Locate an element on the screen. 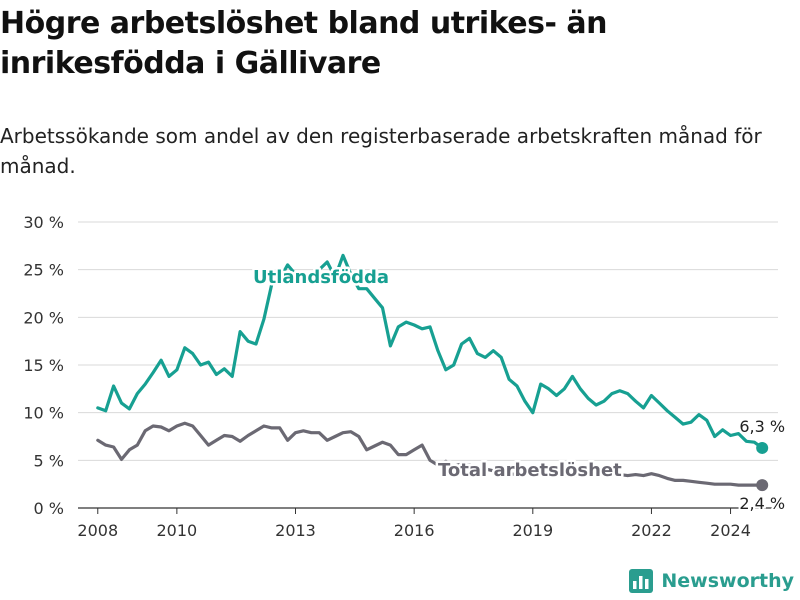 The height and width of the screenshot is (600, 800). y-tick-label: 30 % is located at coordinates (43, 222).